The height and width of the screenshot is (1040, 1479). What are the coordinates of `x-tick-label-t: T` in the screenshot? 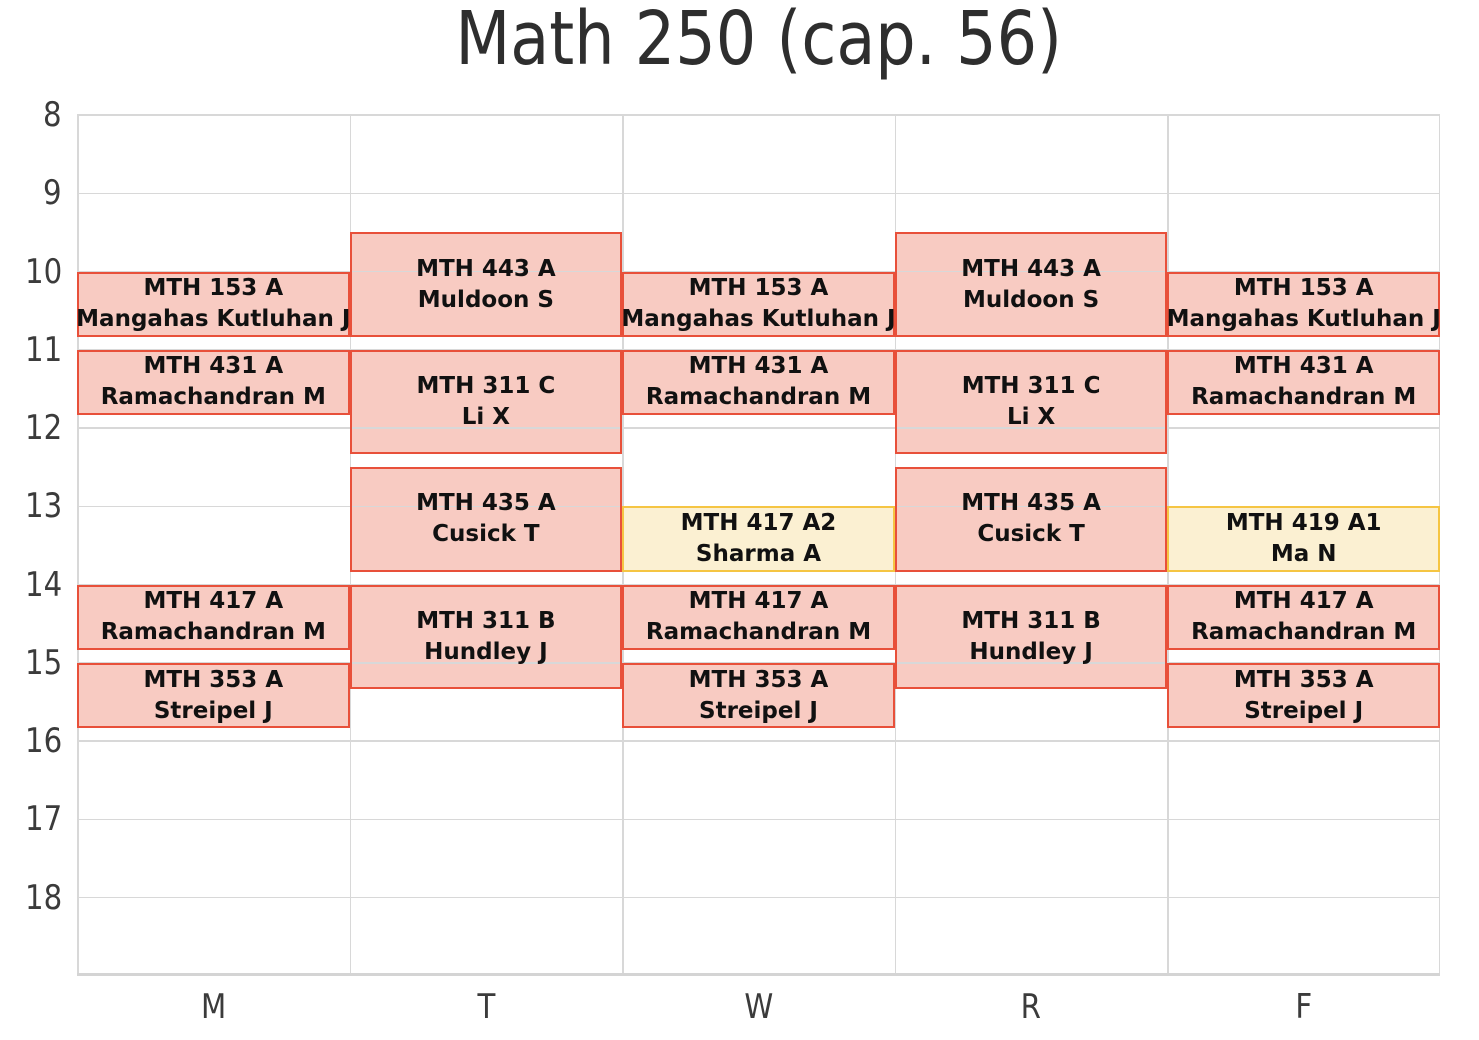 It's located at (486, 1007).